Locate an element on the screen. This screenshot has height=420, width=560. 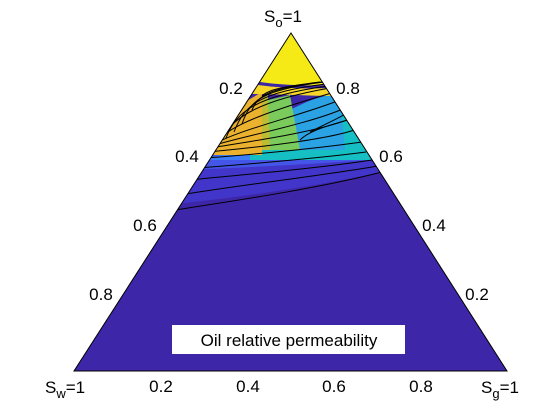
chart-title: Oil relative permeability is located at coordinates (289, 340).